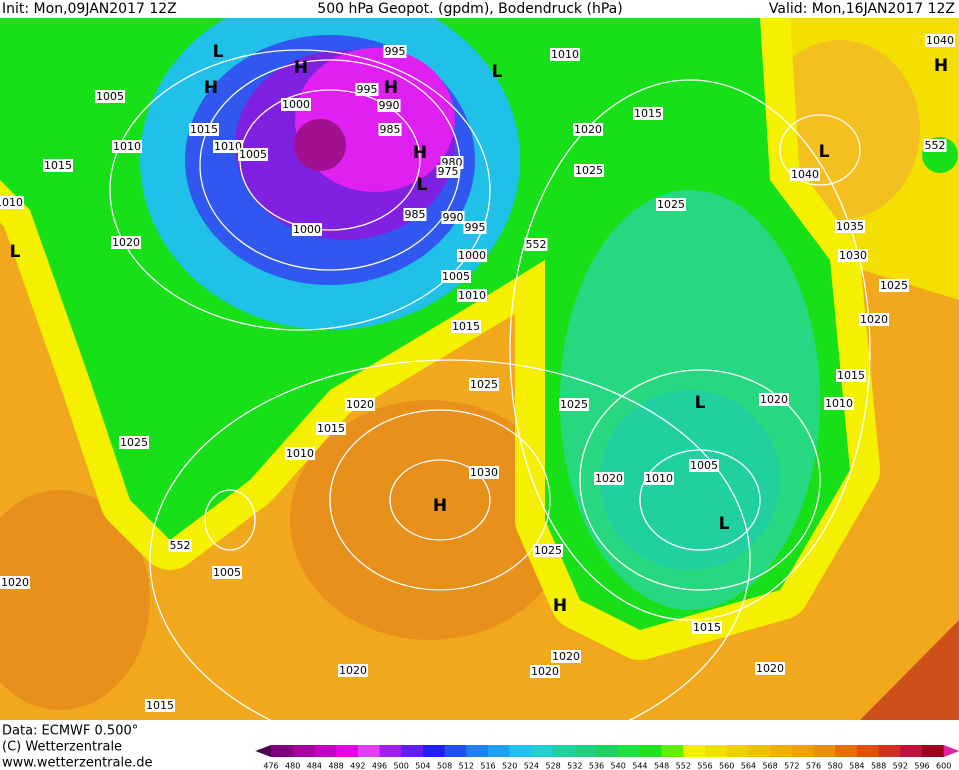  I want to click on colorbar-tick-label: 596, so click(921, 766).